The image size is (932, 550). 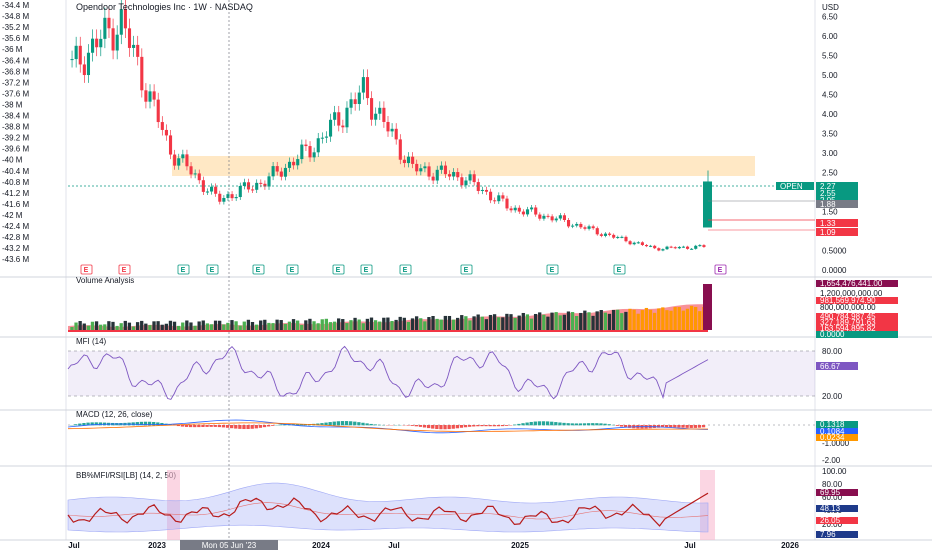 I want to click on bb-pane-label: BB%MFI/RSI[LB] (14, 2, 50), so click(x=126, y=475).